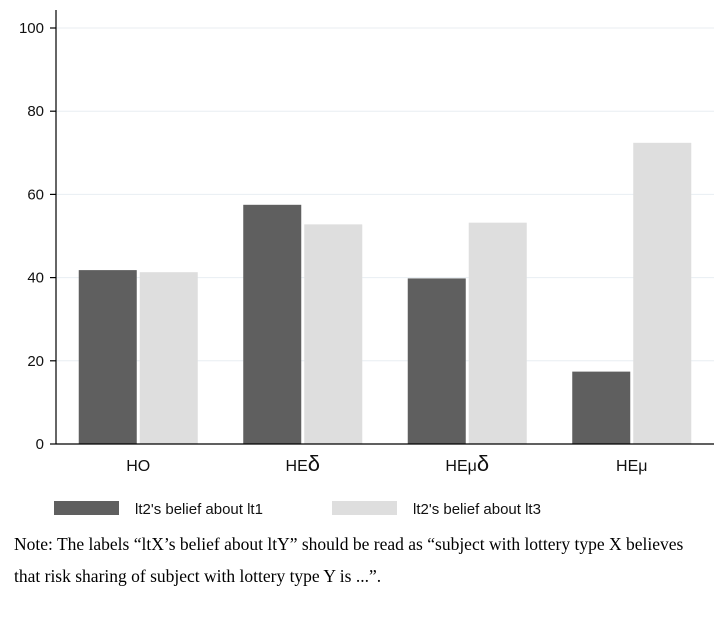 This screenshot has width=714, height=626. I want to click on y-tick-label: 60, so click(35, 194).